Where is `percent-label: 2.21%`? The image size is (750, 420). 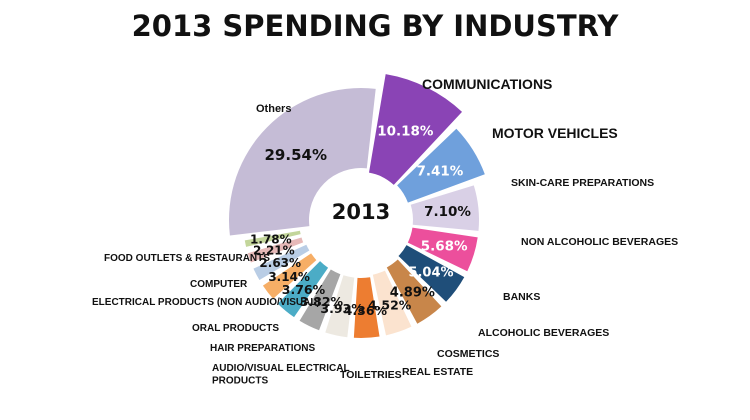
percent-label: 2.21% is located at coordinates (274, 251).